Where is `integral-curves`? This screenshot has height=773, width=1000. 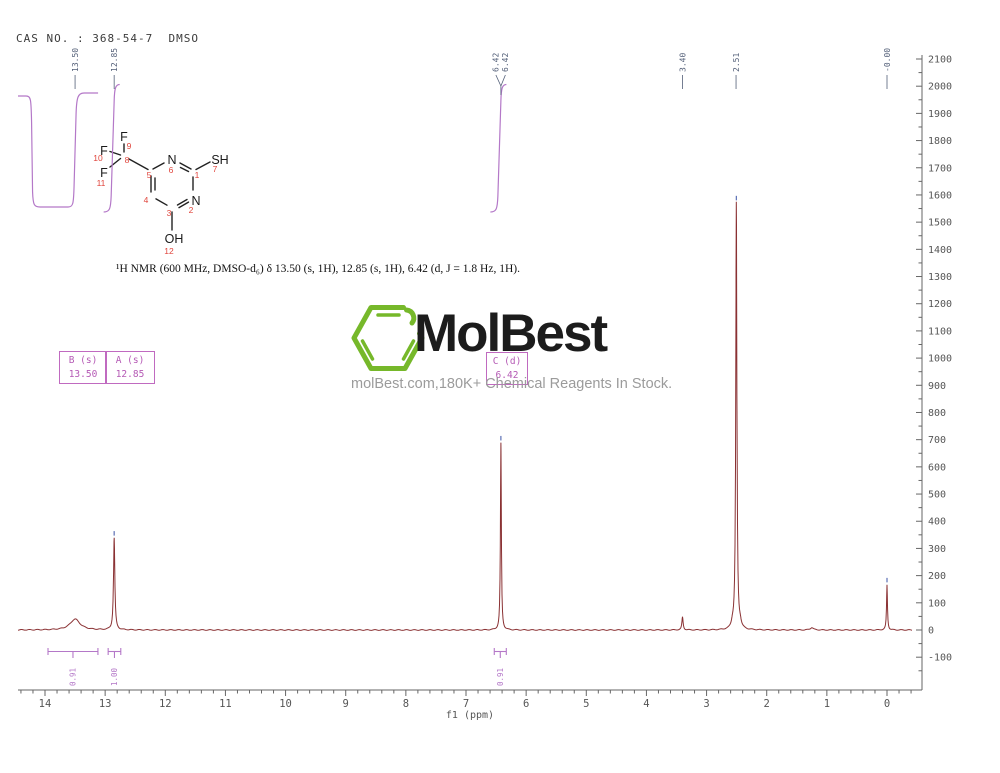 integral-curves is located at coordinates (262, 148).